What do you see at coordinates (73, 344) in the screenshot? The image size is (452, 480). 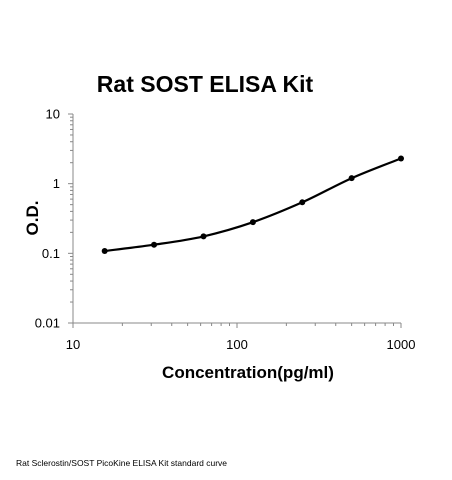 I see `x-tick-label: 10` at bounding box center [73, 344].